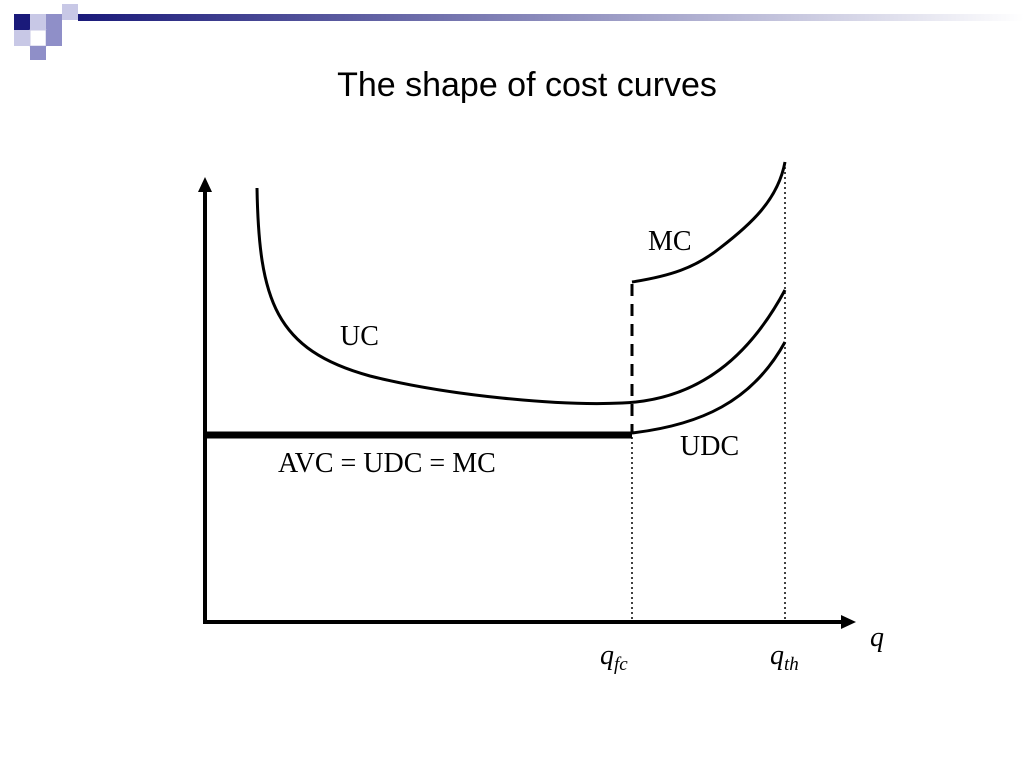  I want to click on q-th-sub: th, so click(791, 664).